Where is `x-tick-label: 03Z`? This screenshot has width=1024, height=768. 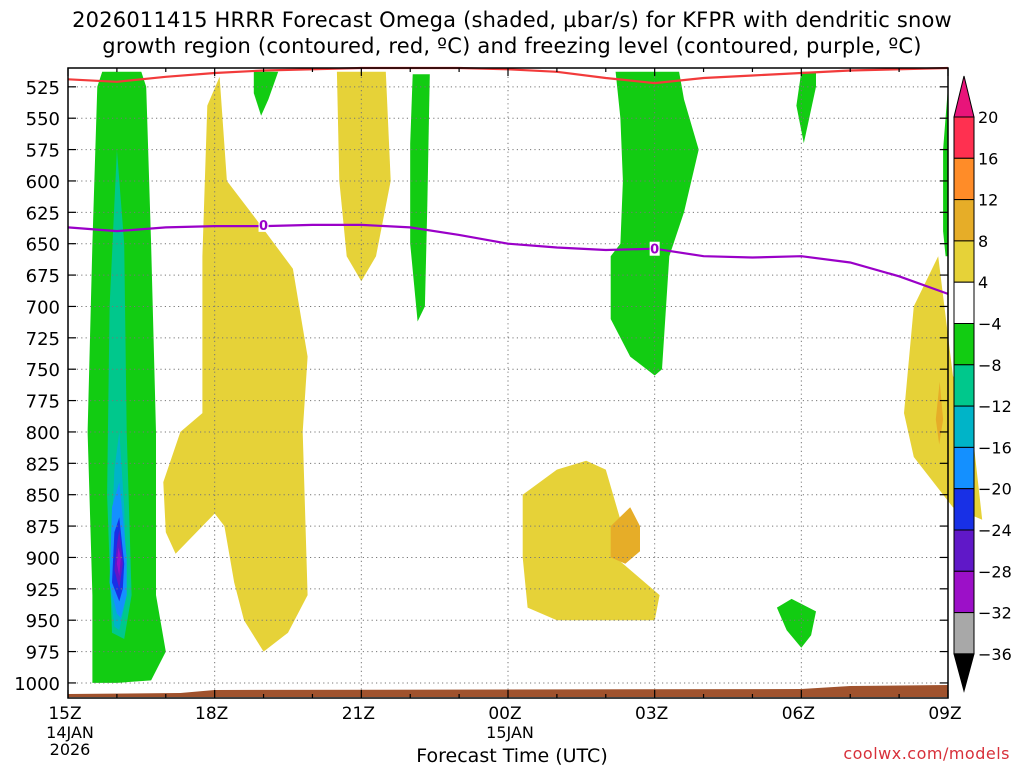
x-tick-label: 03Z is located at coordinates (651, 714).